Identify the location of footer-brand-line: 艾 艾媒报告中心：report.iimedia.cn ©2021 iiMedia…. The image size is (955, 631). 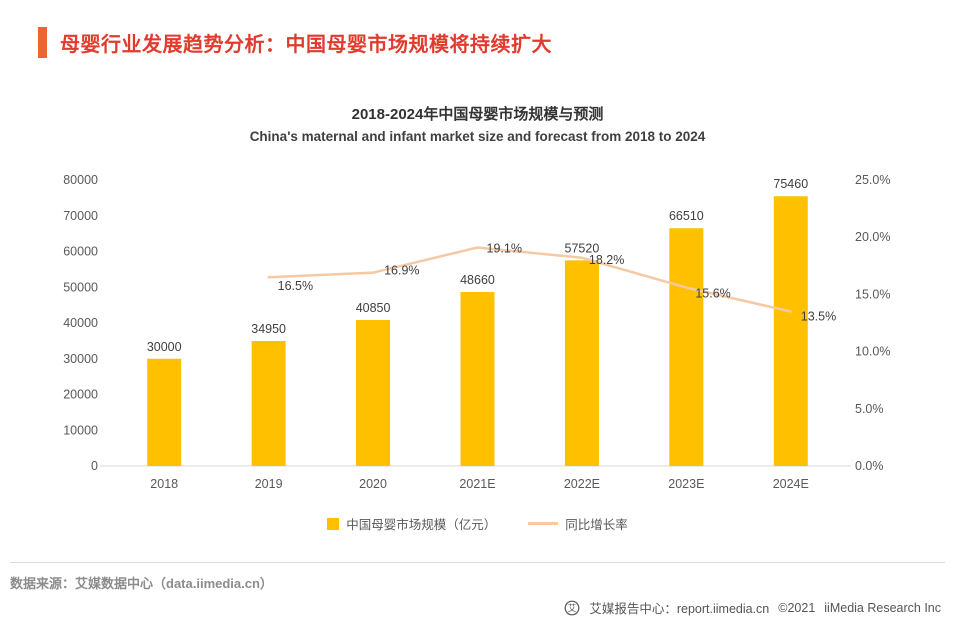
(752, 607).